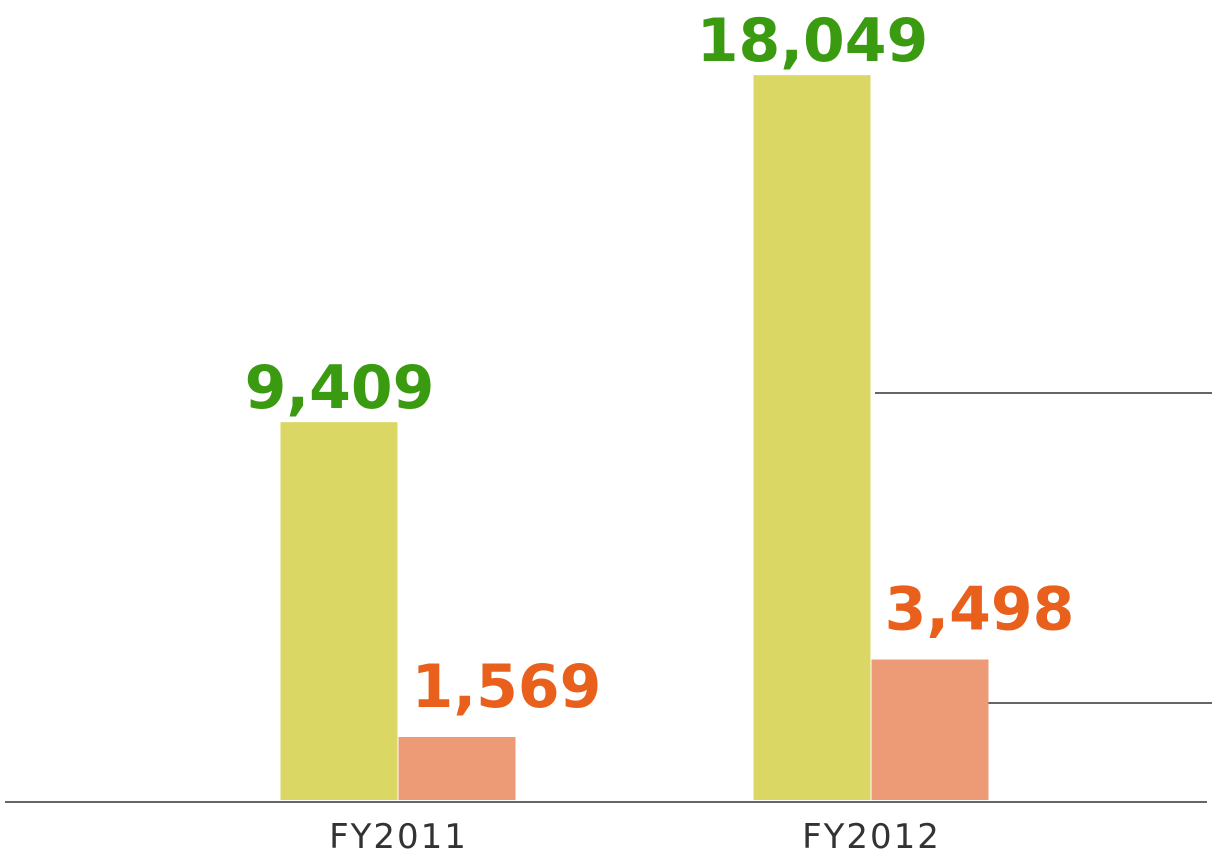 This screenshot has height=857, width=1212. What do you see at coordinates (398, 837) in the screenshot?
I see `x-tick-label: FY2011` at bounding box center [398, 837].